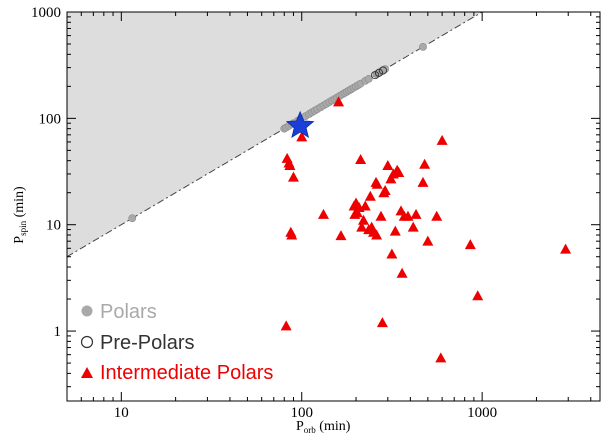 The image size is (614, 441). I want to click on y-tick-label: 1, so click(58, 332).